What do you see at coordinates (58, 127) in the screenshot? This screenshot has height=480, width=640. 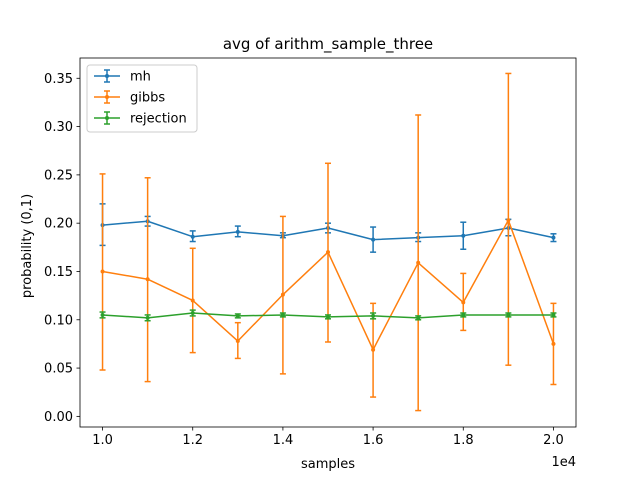 I see `y-tick-label: 0.30` at bounding box center [58, 127].